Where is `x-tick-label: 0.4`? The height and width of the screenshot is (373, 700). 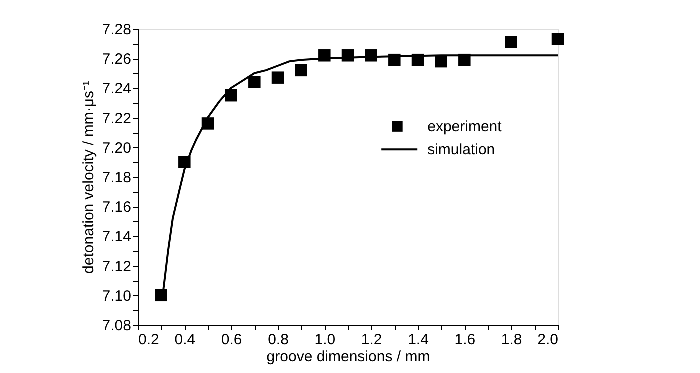
x-tick-label: 0.4 is located at coordinates (185, 340).